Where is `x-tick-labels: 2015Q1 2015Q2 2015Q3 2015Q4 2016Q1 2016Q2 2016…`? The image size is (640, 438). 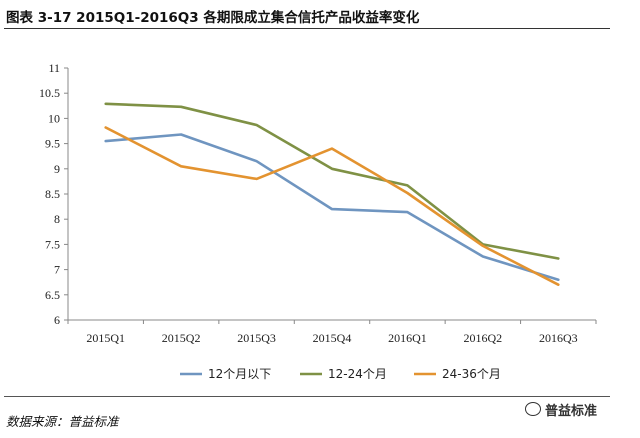 x-tick-labels: 2015Q1 2015Q2 2015Q3 2015Q4 2016Q1 2016Q2 2016… is located at coordinates (332, 332).